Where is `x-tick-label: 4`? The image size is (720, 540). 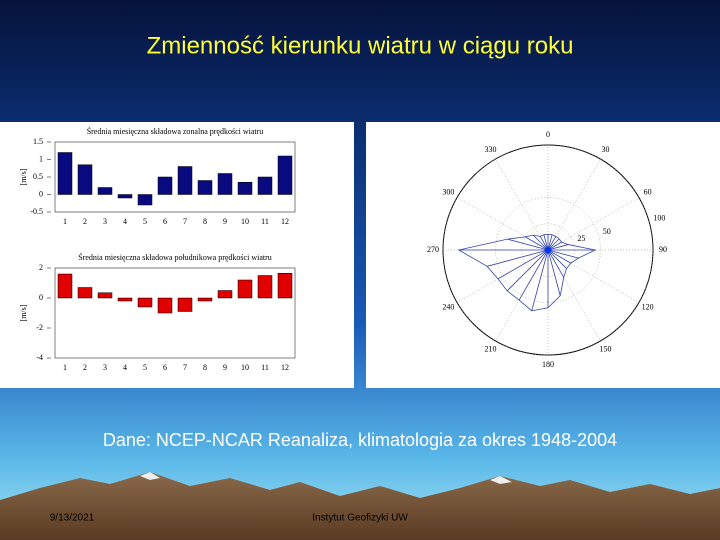 x-tick-label: 4 is located at coordinates (125, 221).